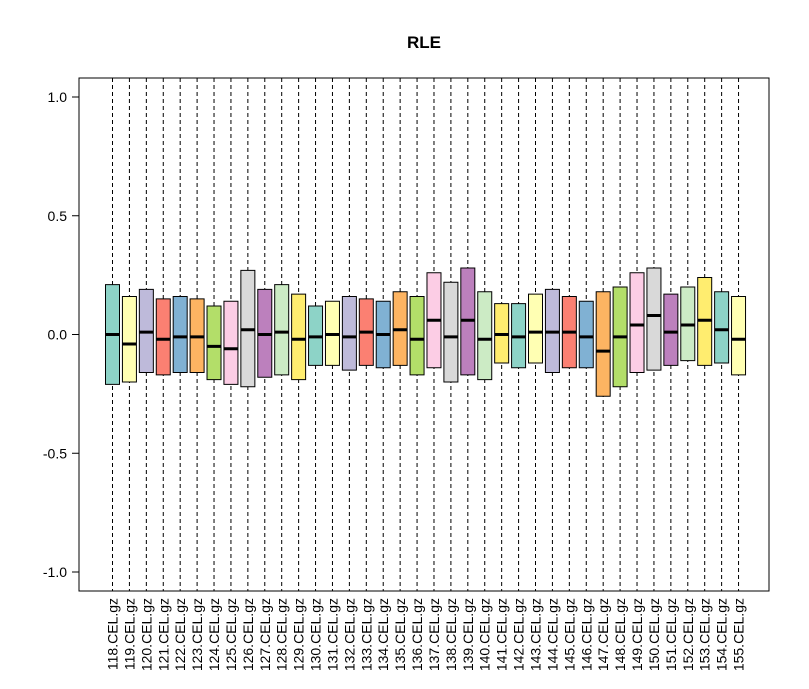  What do you see at coordinates (654, 634) in the screenshot?
I see `x-tick-label-32: 150.CEL.gz` at bounding box center [654, 634].